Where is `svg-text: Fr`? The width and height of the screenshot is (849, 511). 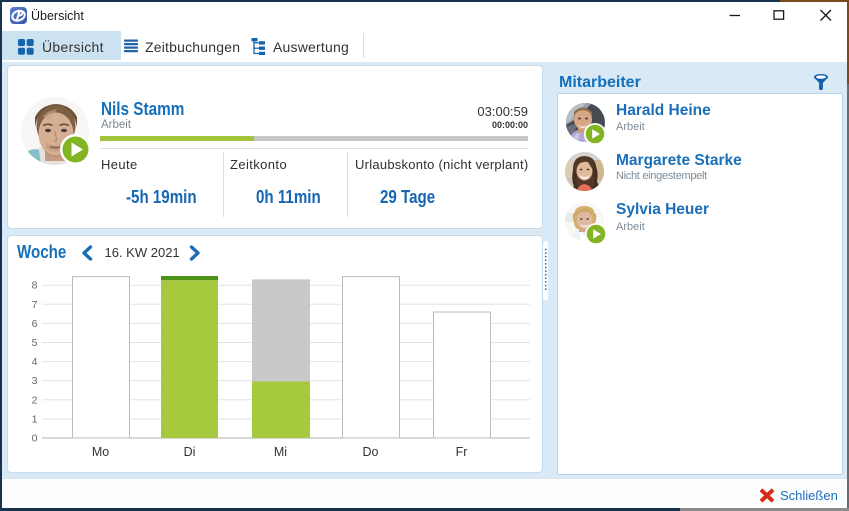 svg-text: Fr is located at coordinates (462, 452).